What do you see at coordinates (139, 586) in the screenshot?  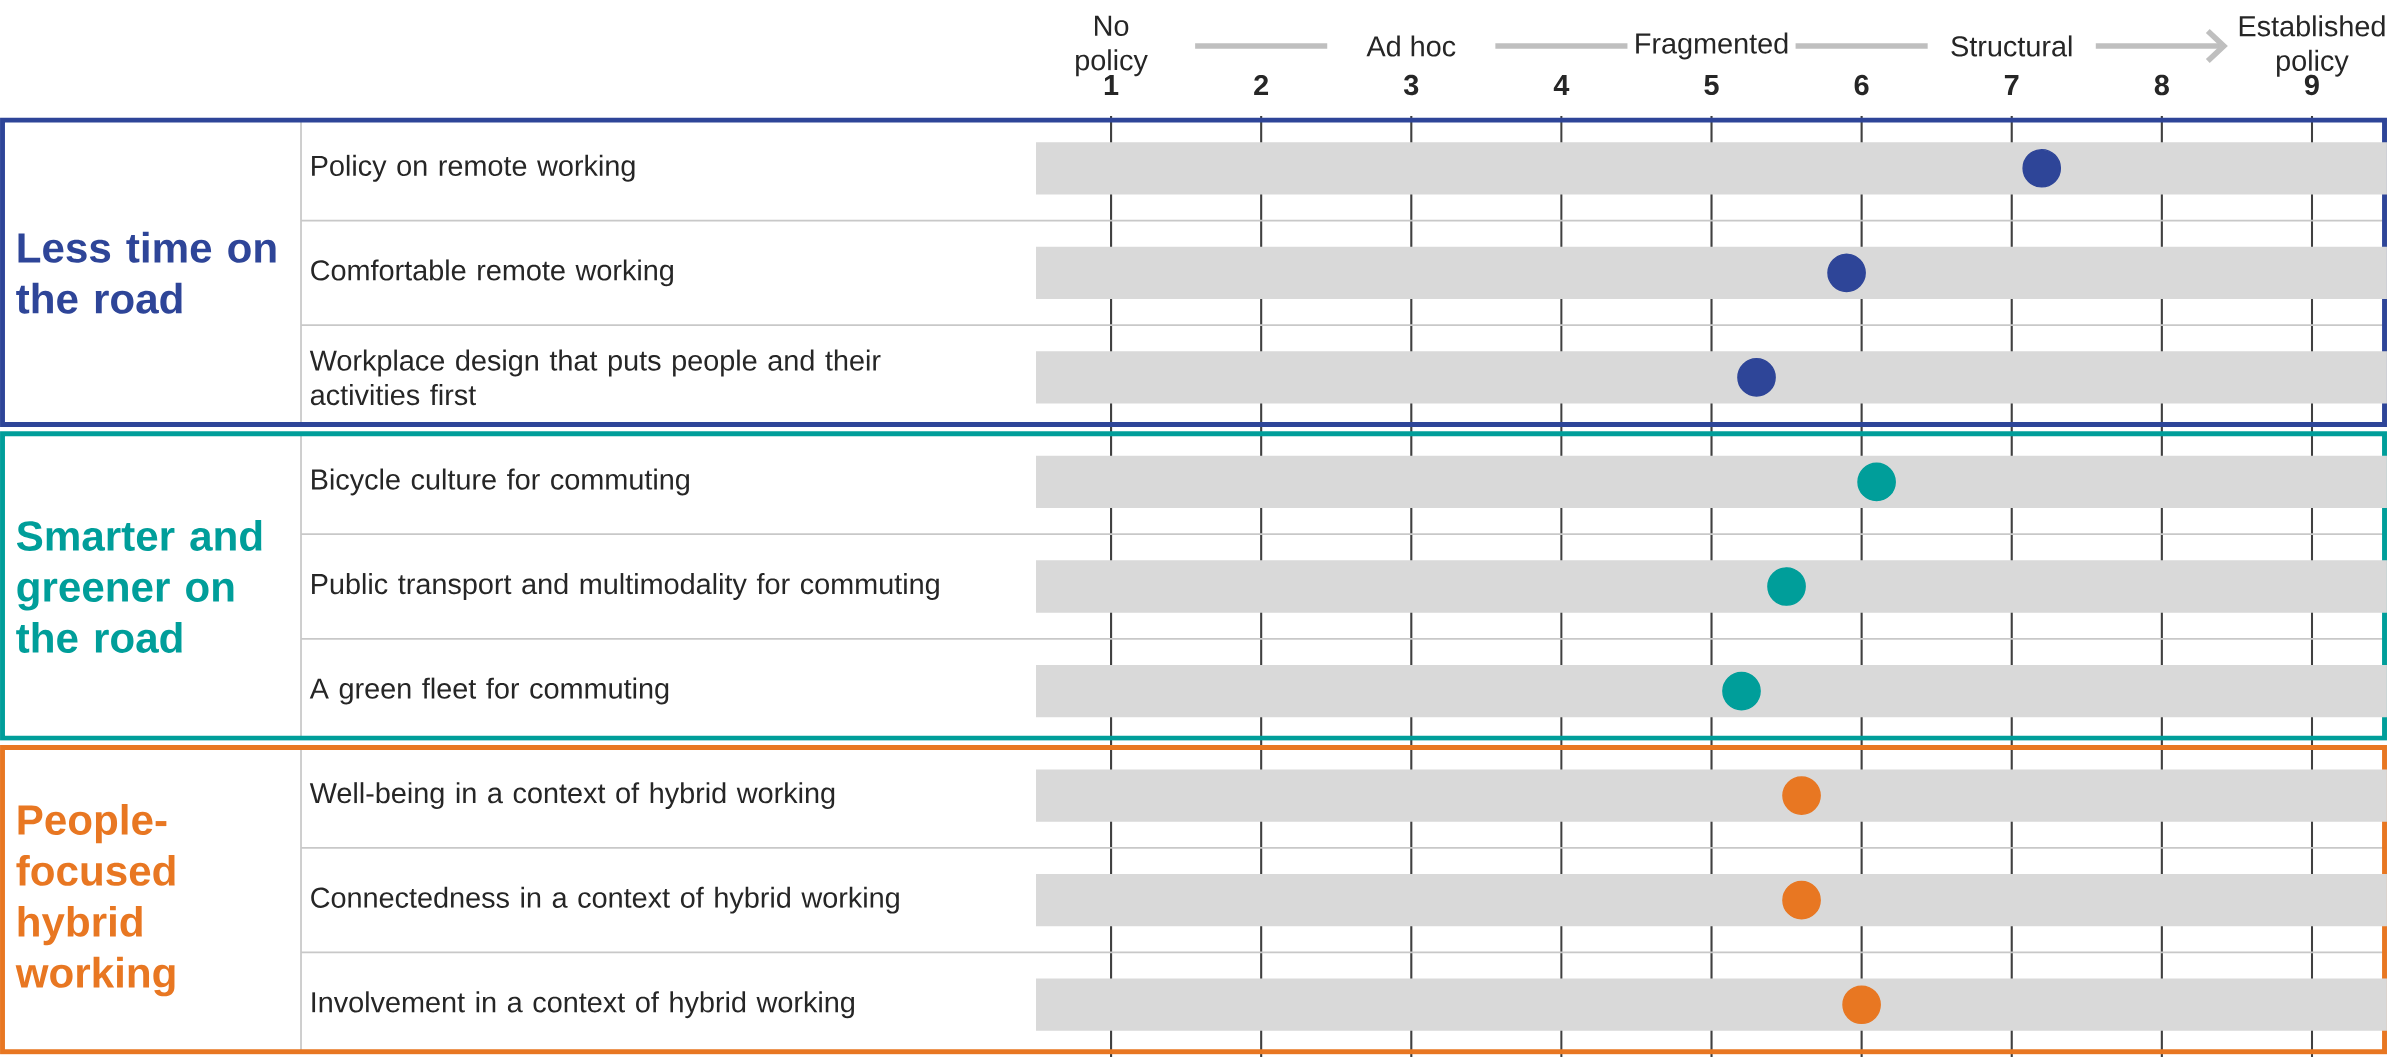 I see `text: Smarter and greener on the road` at bounding box center [139, 586].